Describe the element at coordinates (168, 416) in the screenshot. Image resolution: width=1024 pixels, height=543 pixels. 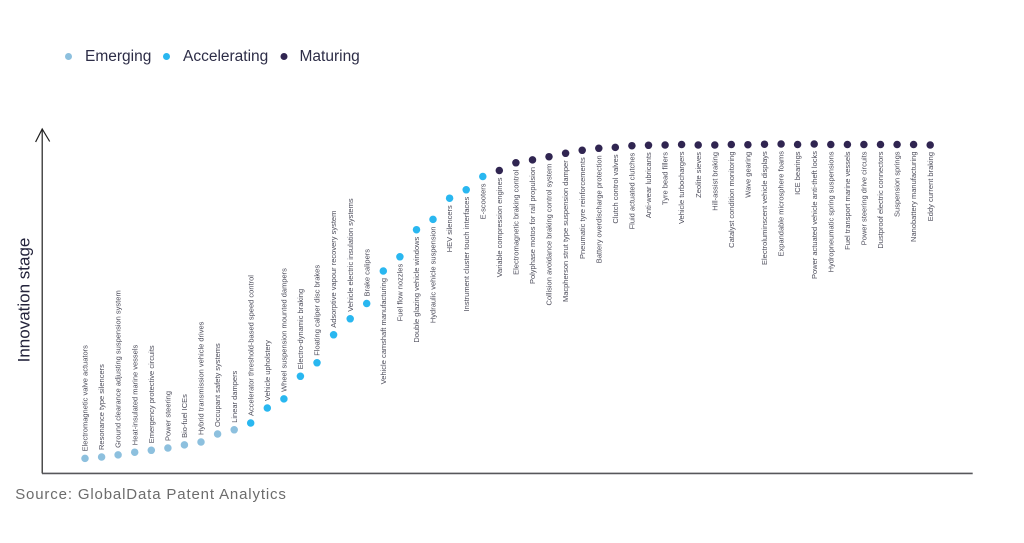
I see `svg-text: Power steering` at that location.